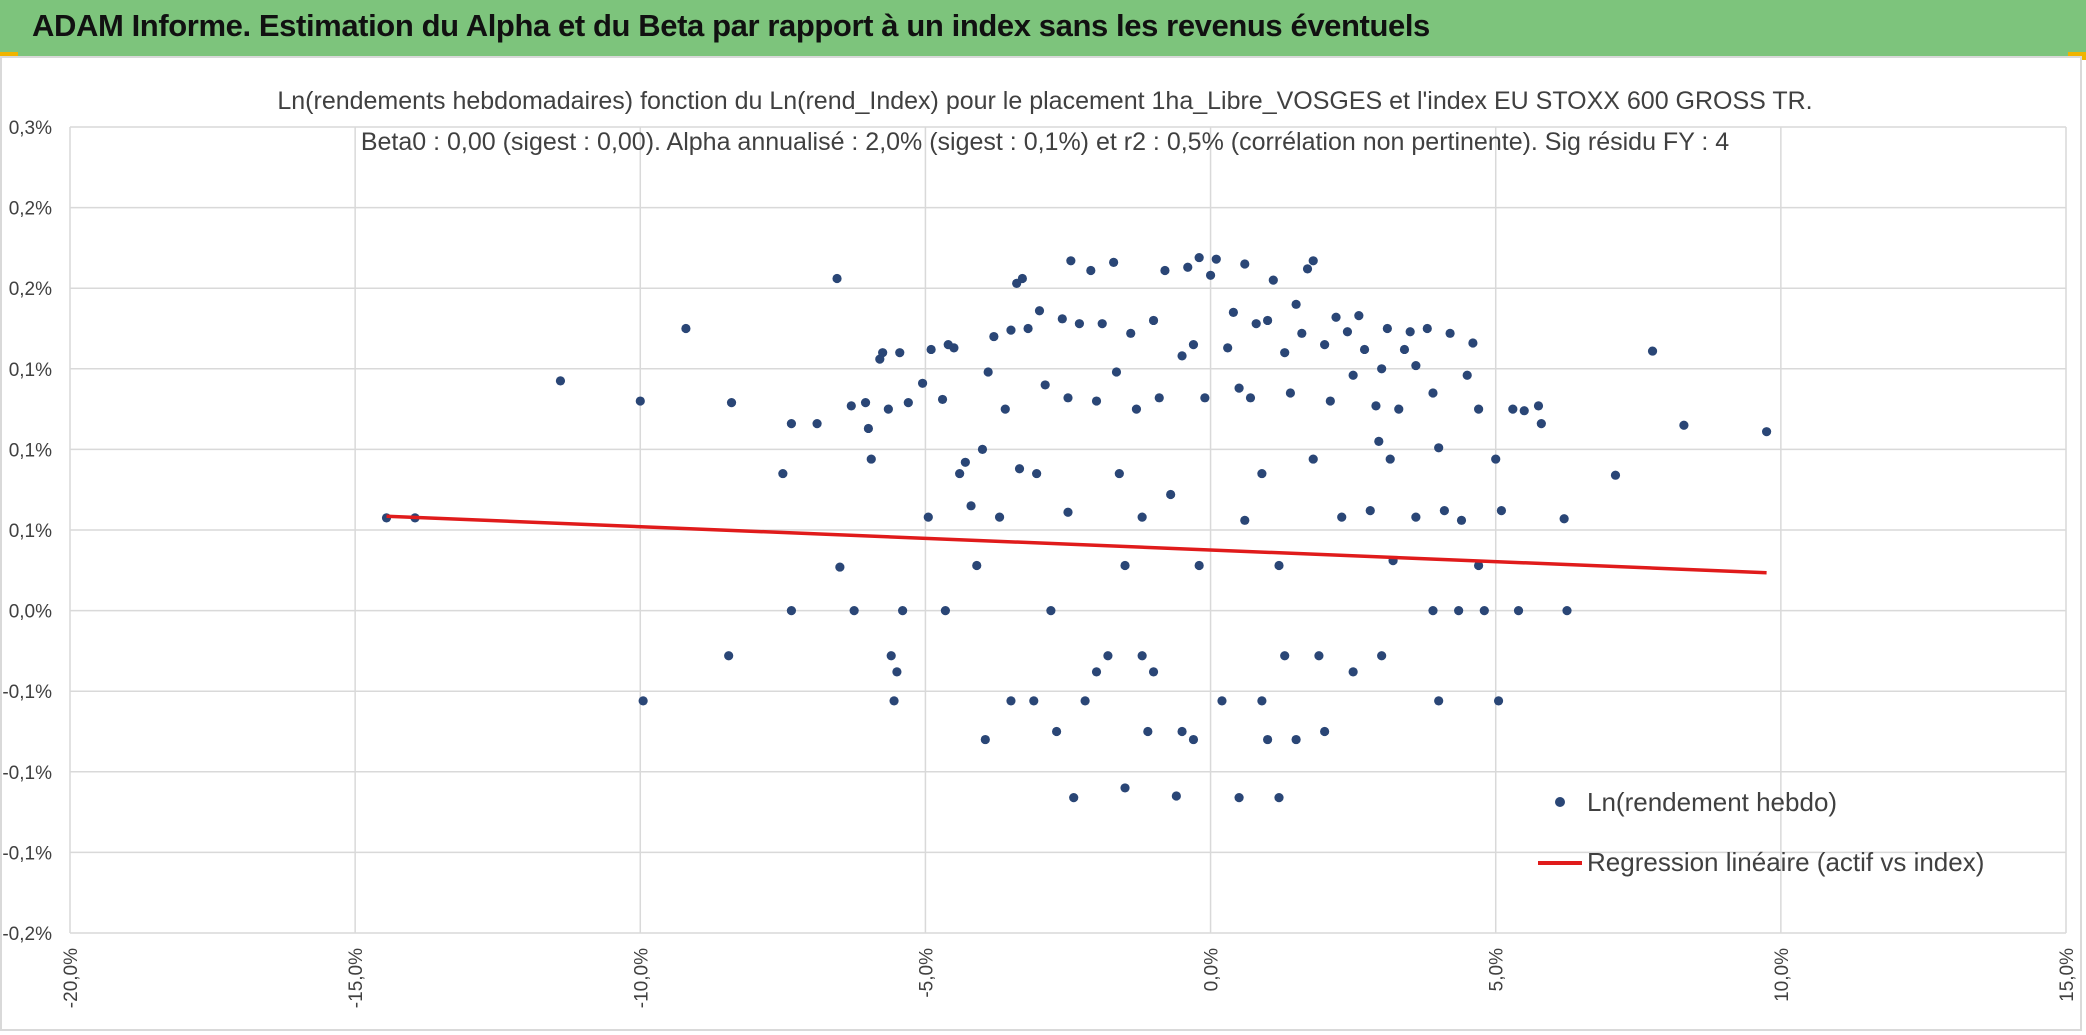 This screenshot has width=2086, height=1035. I want to click on y-tick-label: 0,3%, so click(30, 128).